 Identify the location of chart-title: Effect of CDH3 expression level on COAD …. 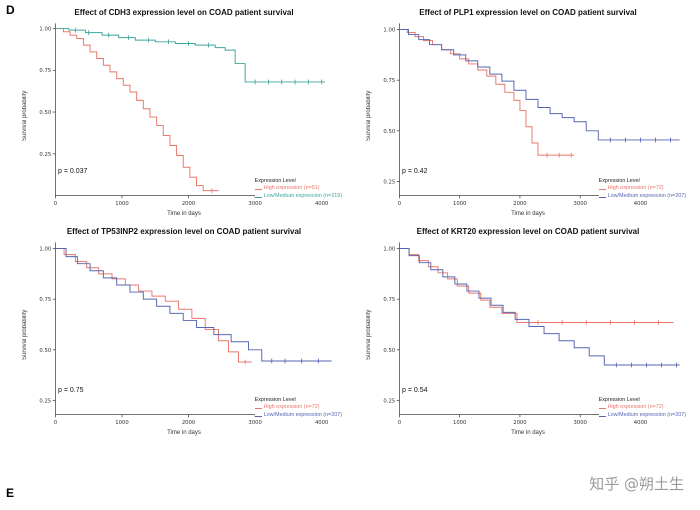
(184, 12).